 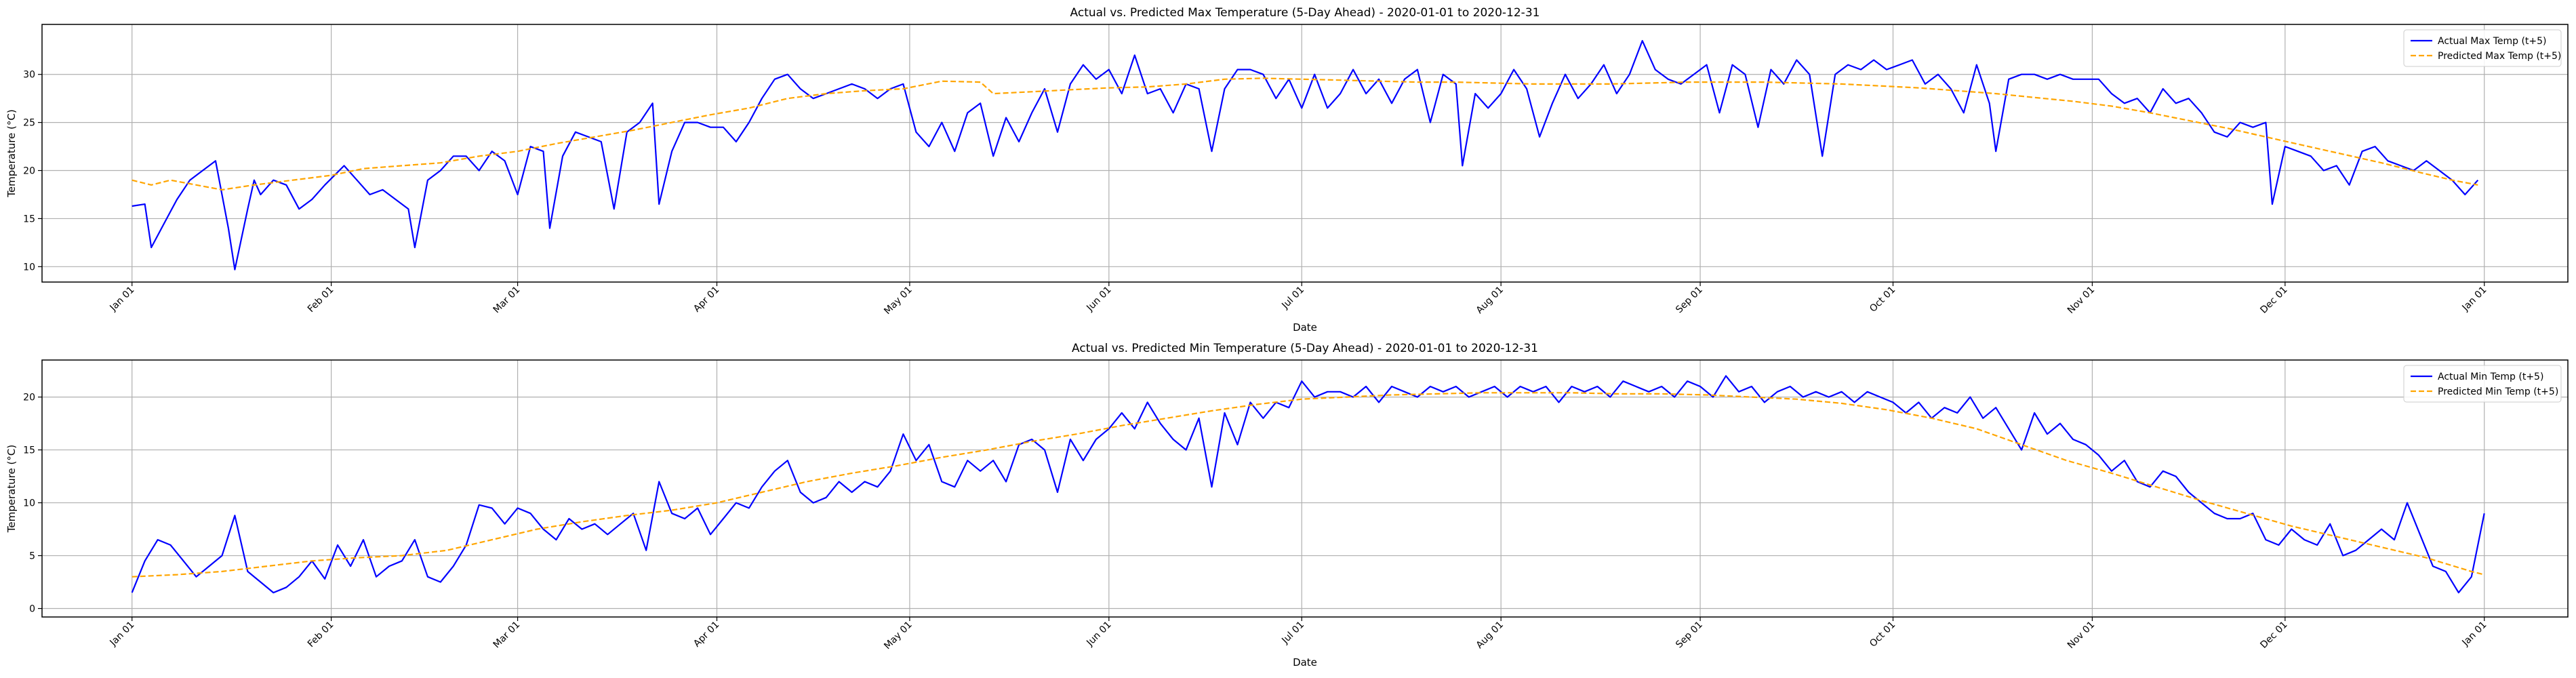 What do you see at coordinates (29, 450) in the screenshot?
I see `chart-2-ytick-label: 15` at bounding box center [29, 450].